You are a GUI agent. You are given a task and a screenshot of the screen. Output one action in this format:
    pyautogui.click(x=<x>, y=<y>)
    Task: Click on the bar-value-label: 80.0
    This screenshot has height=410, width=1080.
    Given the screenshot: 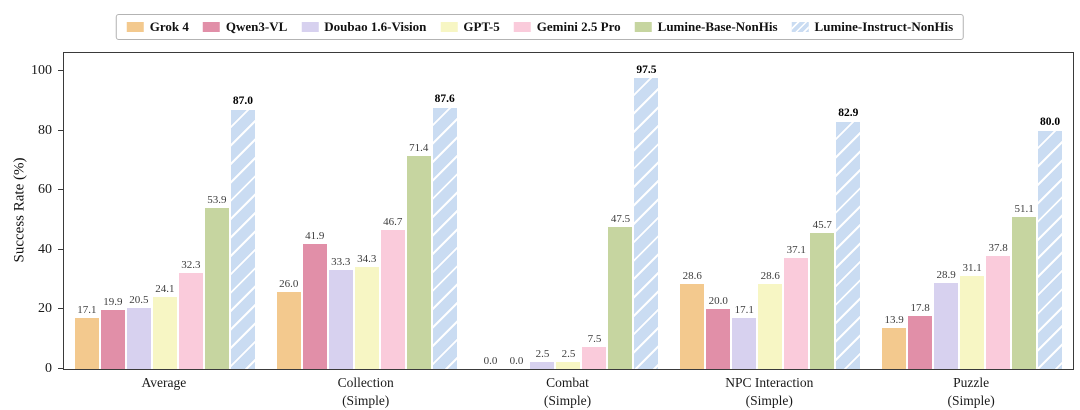 What is the action you would take?
    pyautogui.click(x=1050, y=122)
    